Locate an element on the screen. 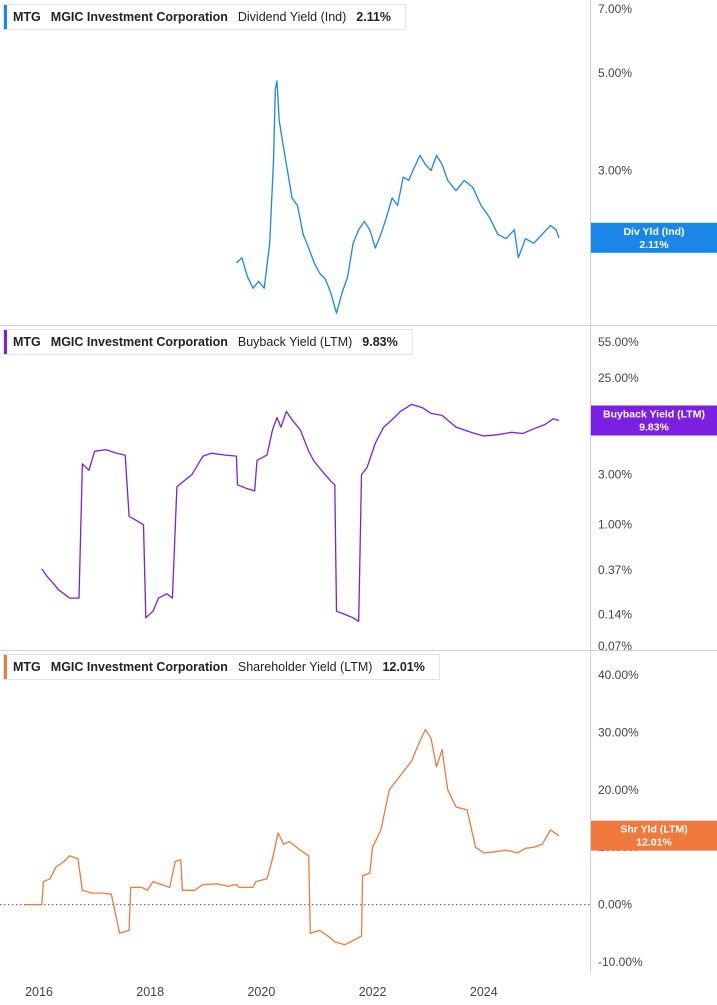 Image resolution: width=717 pixels, height=1005 pixels. legend-metric: Shareholder Yield (LTM) is located at coordinates (305, 667).